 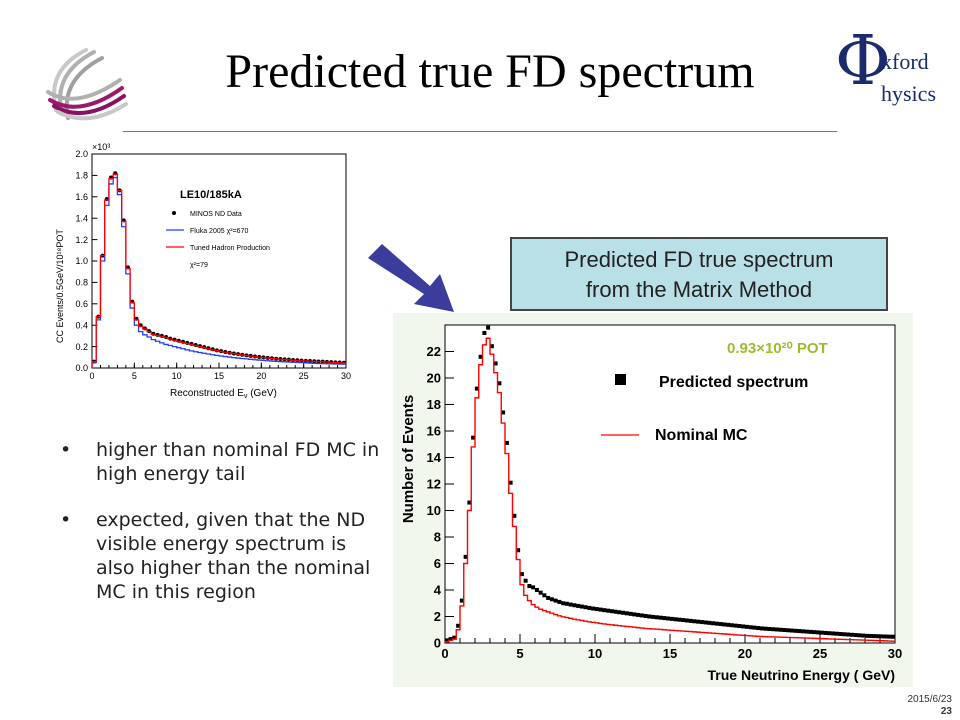 I want to click on oxford-physics-logo: Φ xford hysics, so click(x=890, y=72).